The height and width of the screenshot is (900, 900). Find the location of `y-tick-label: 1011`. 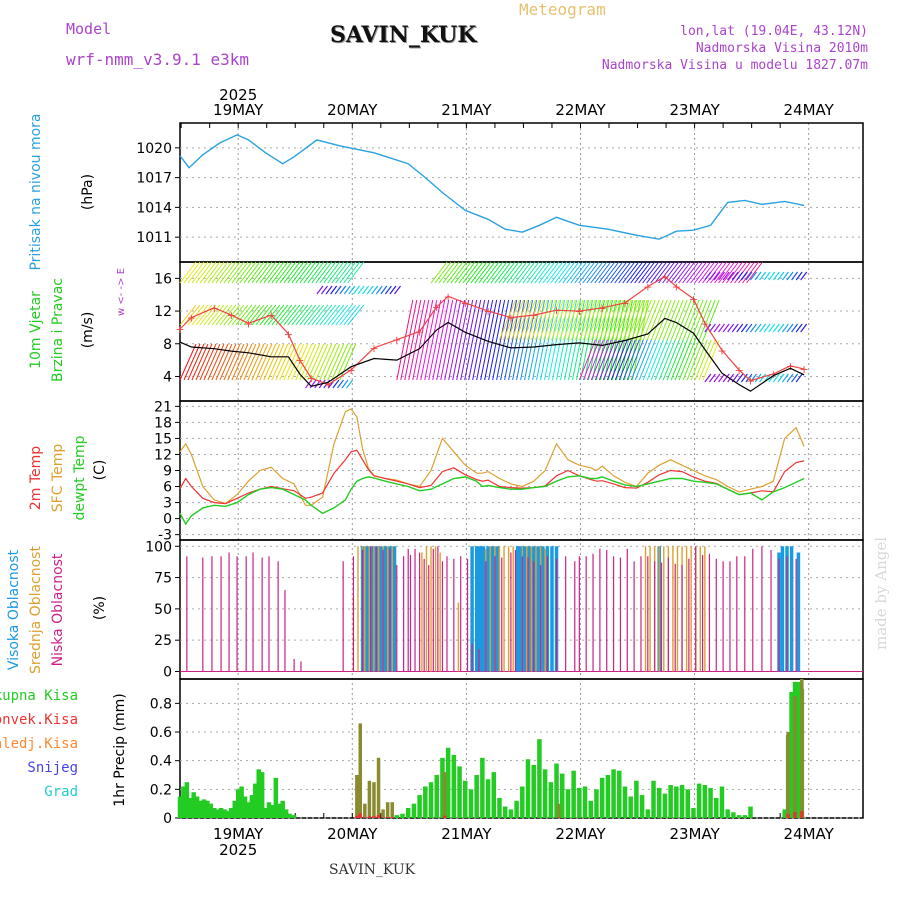

y-tick-label: 1011 is located at coordinates (154, 238).